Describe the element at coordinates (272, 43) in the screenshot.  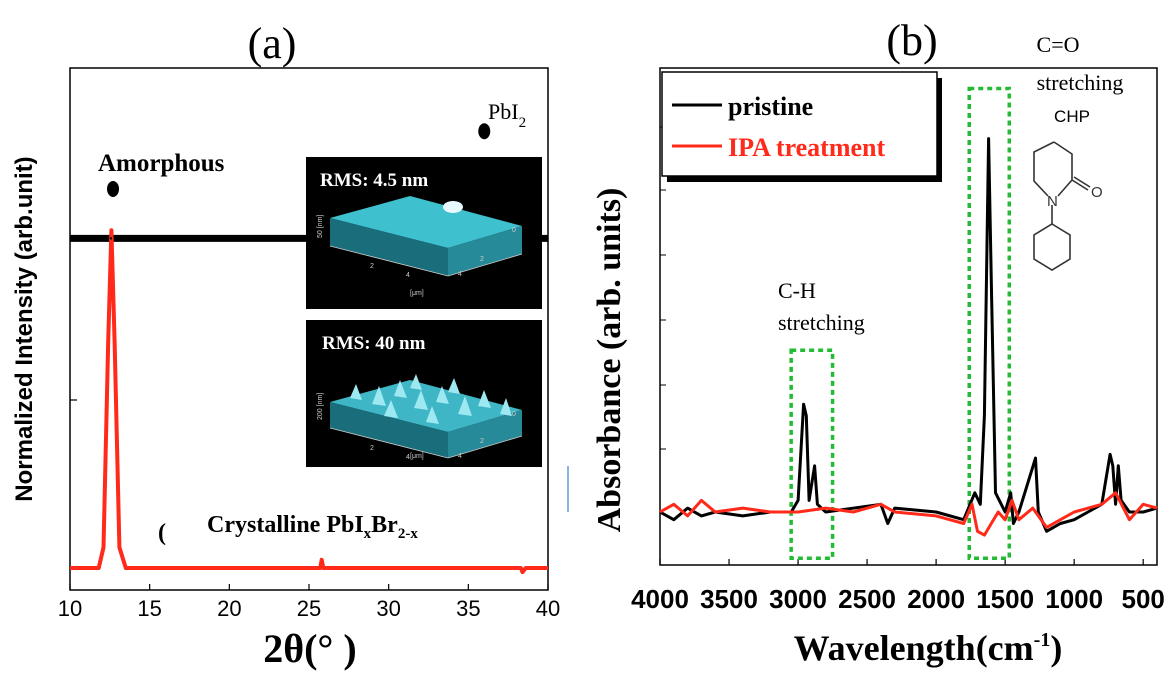
I see `panel-a-label: (a)` at that location.